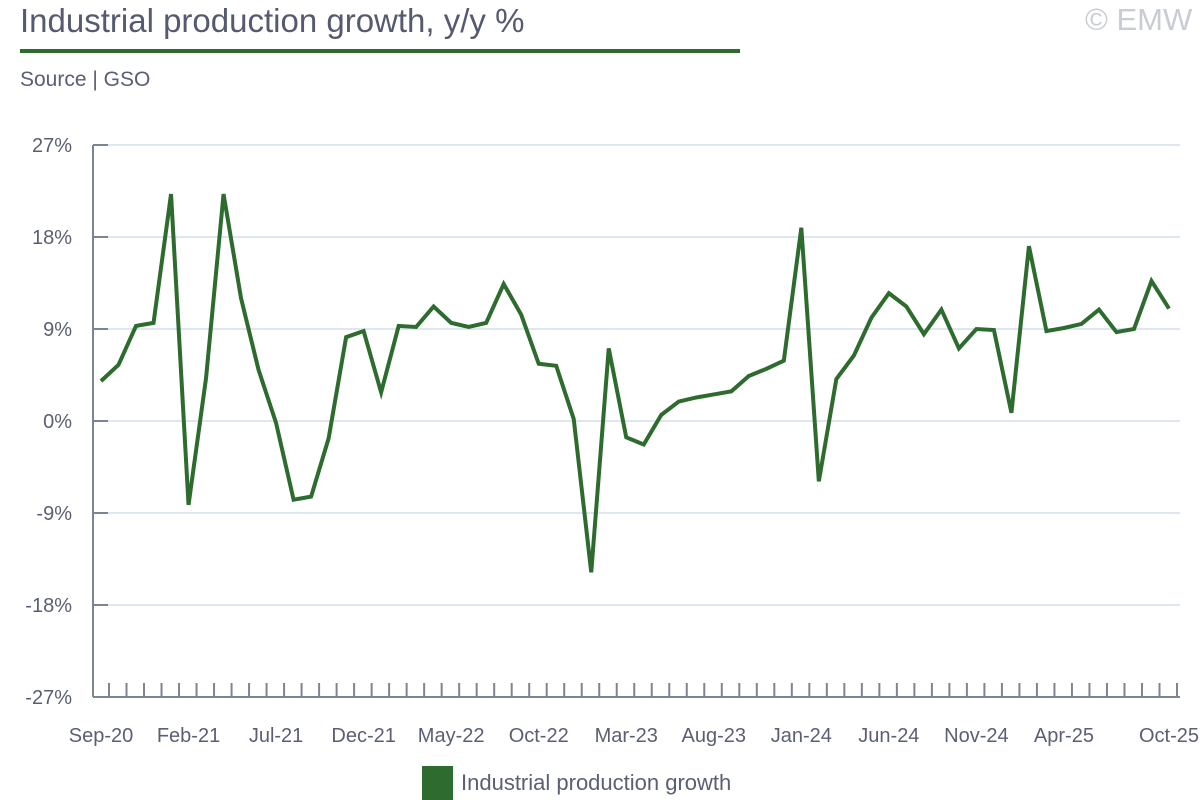 This screenshot has width=1200, height=800. I want to click on y-tick-label: -9%, so click(54, 514).